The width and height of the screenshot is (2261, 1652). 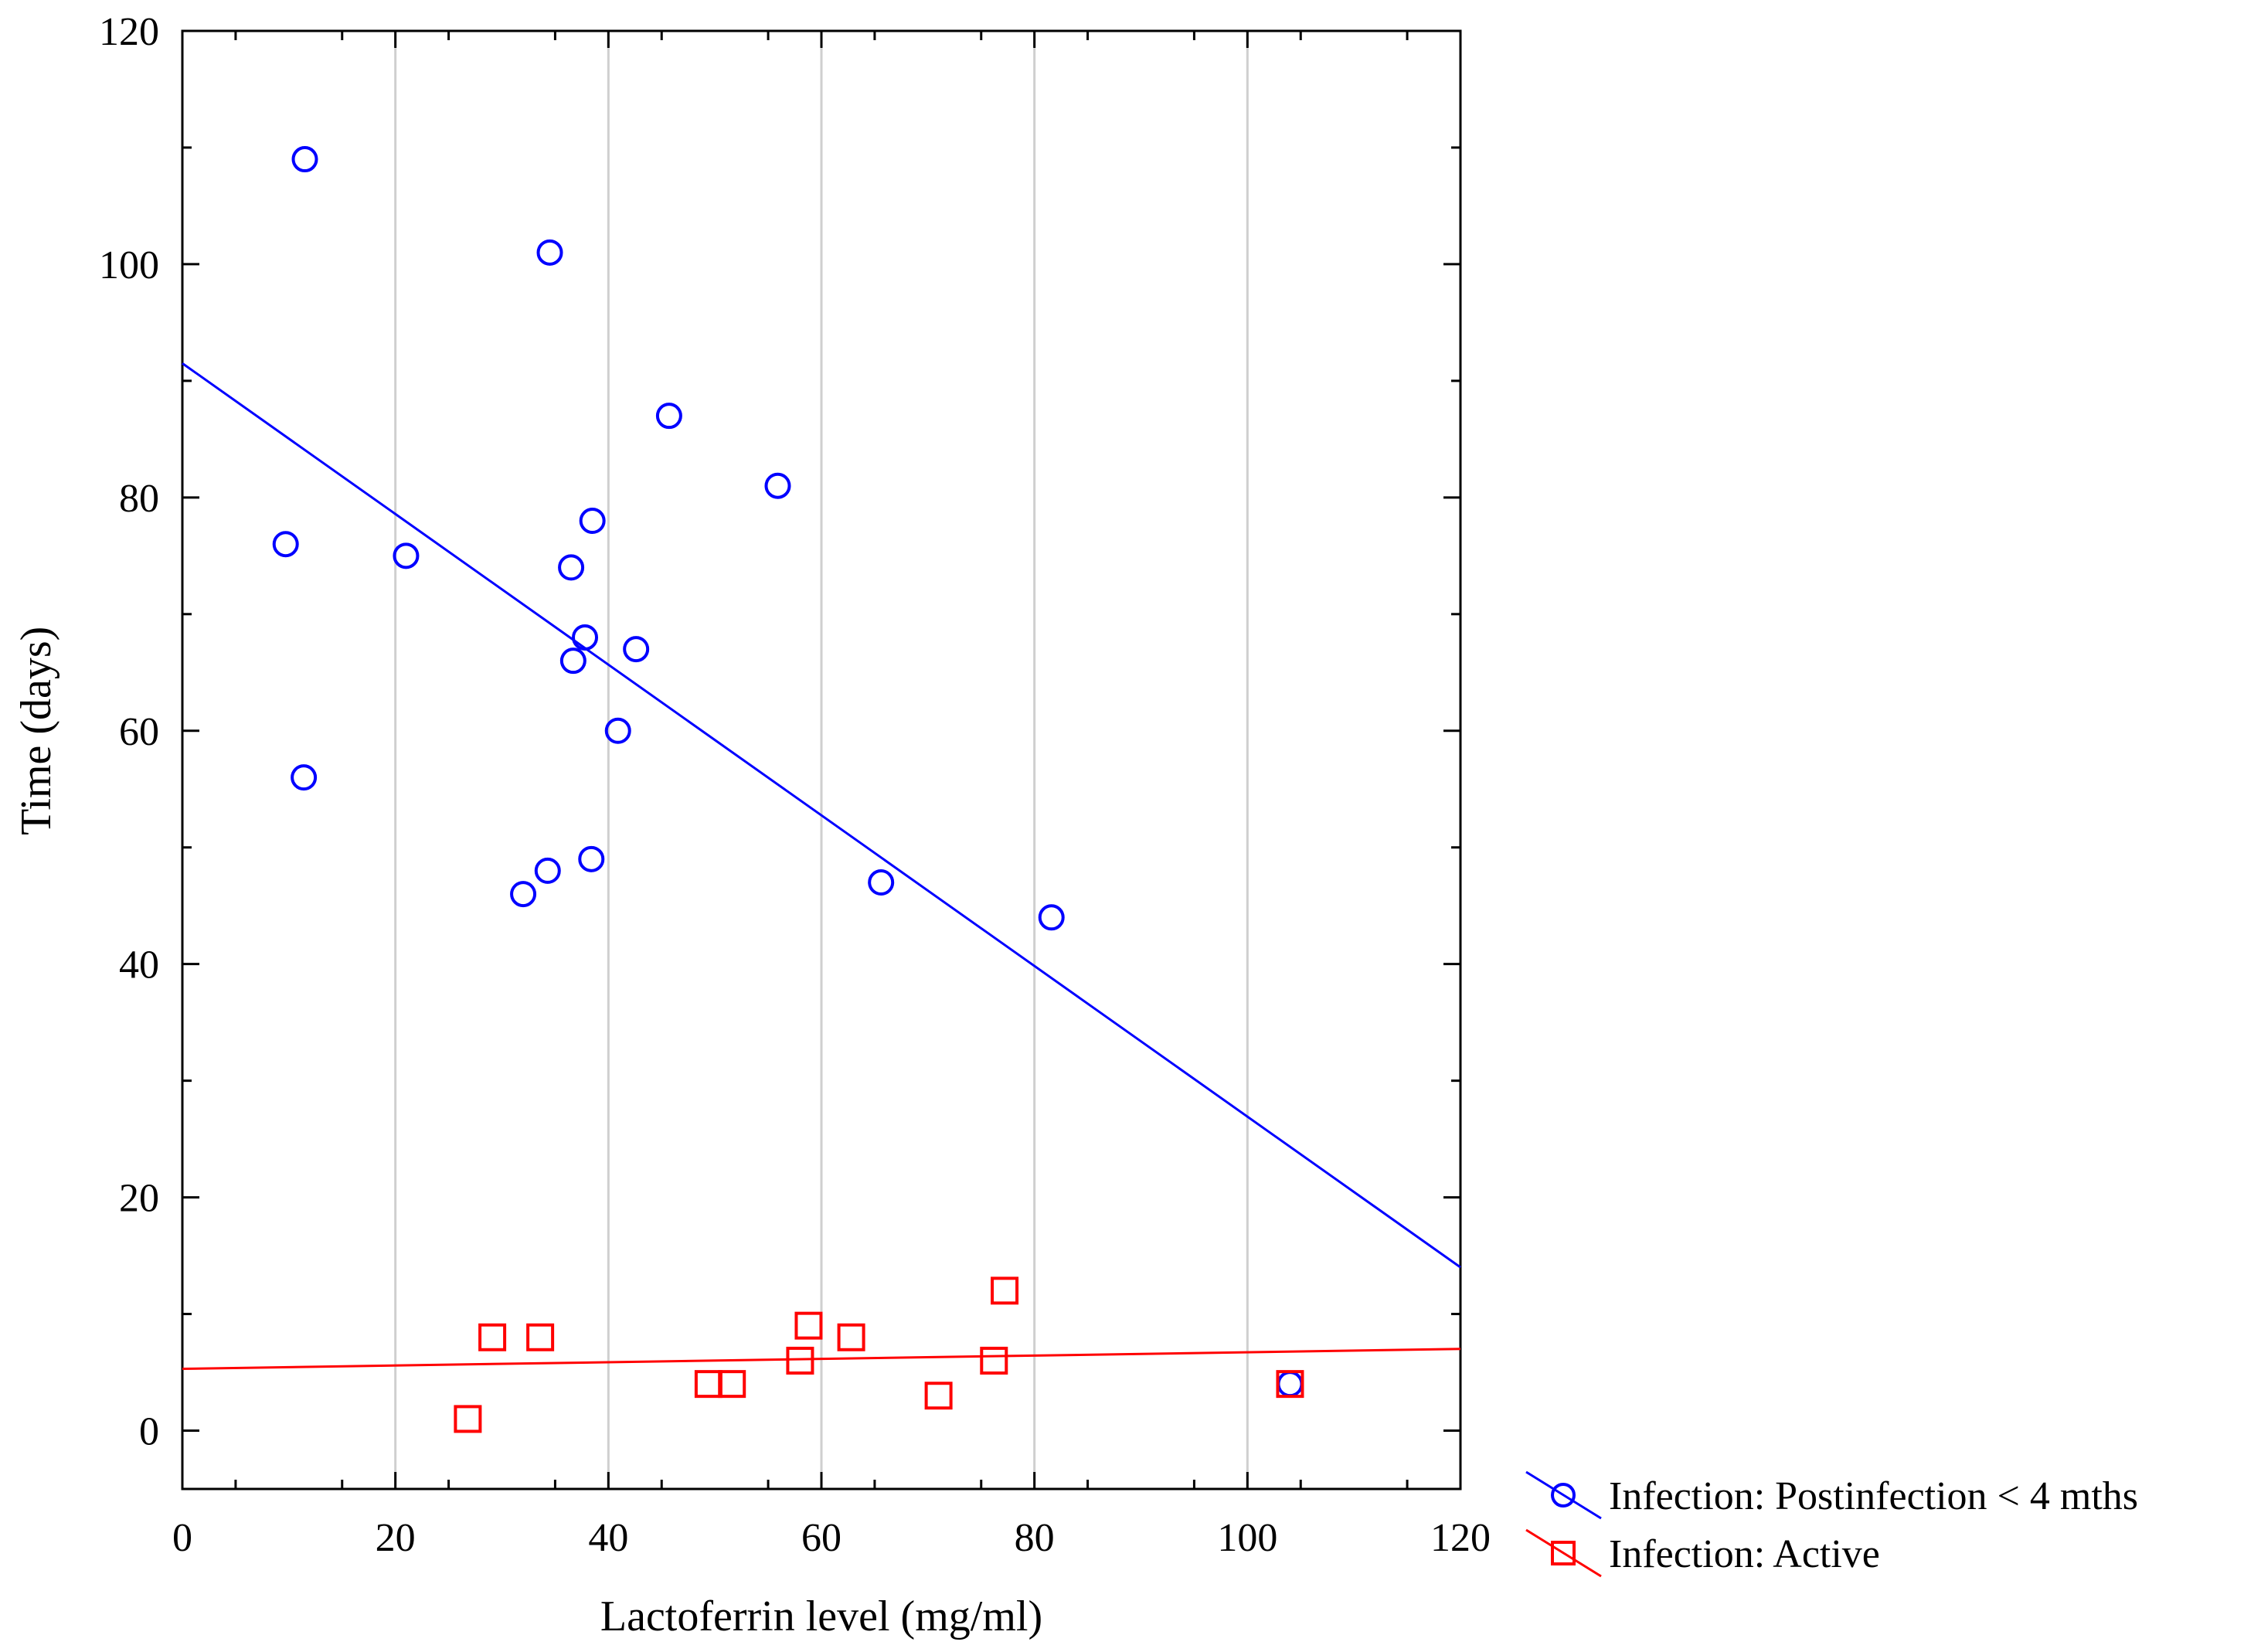 I want to click on x-tick-label: 60, so click(x=822, y=1538).